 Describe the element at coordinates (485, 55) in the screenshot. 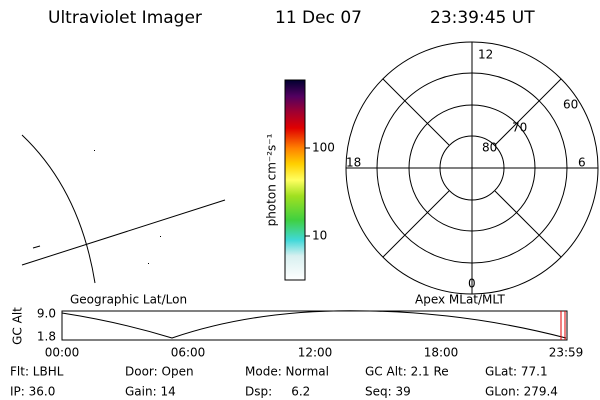

I see `mlt-label: 12` at that location.